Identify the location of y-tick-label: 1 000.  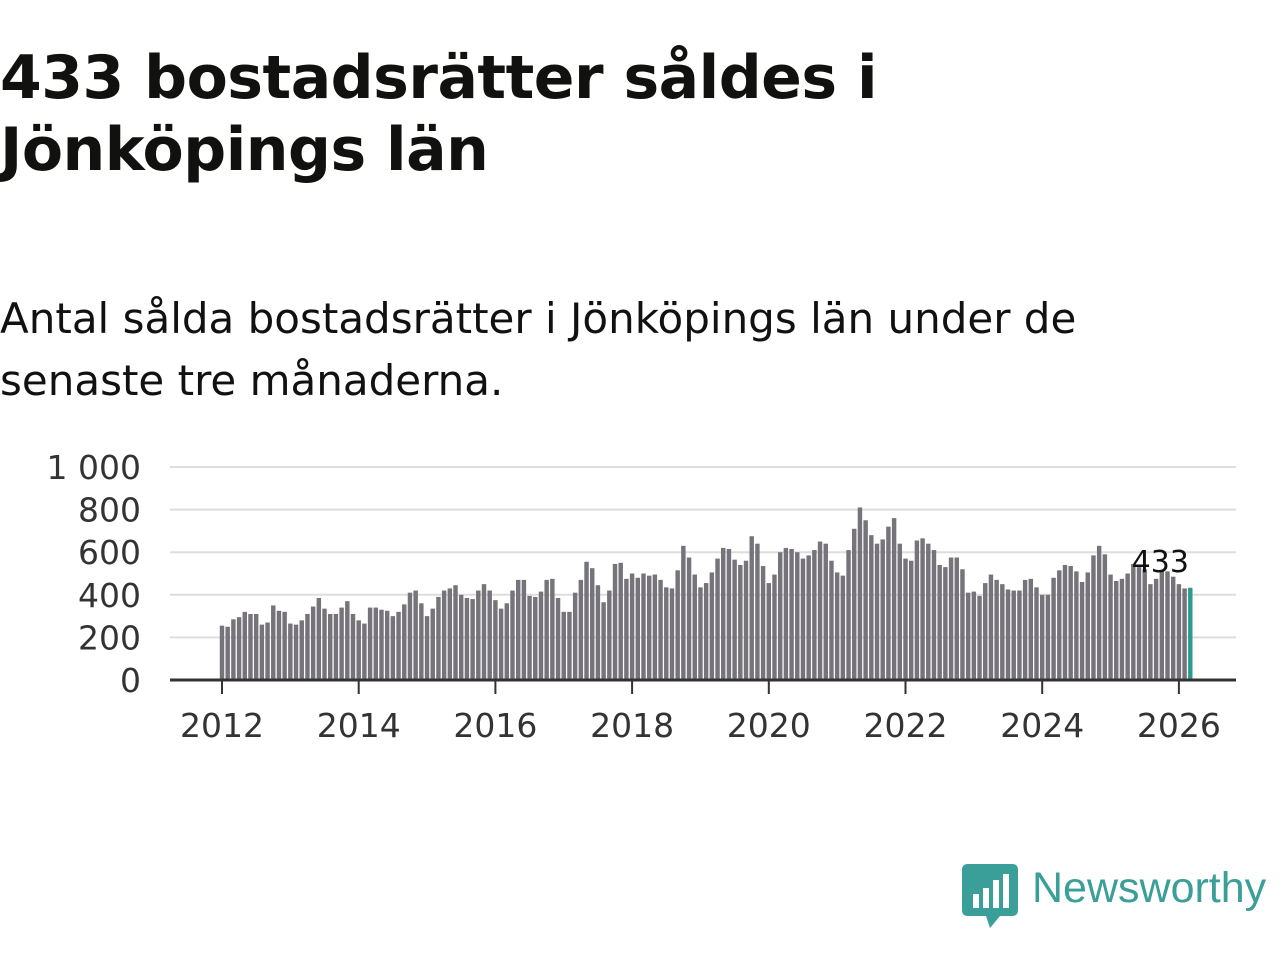
(94, 467).